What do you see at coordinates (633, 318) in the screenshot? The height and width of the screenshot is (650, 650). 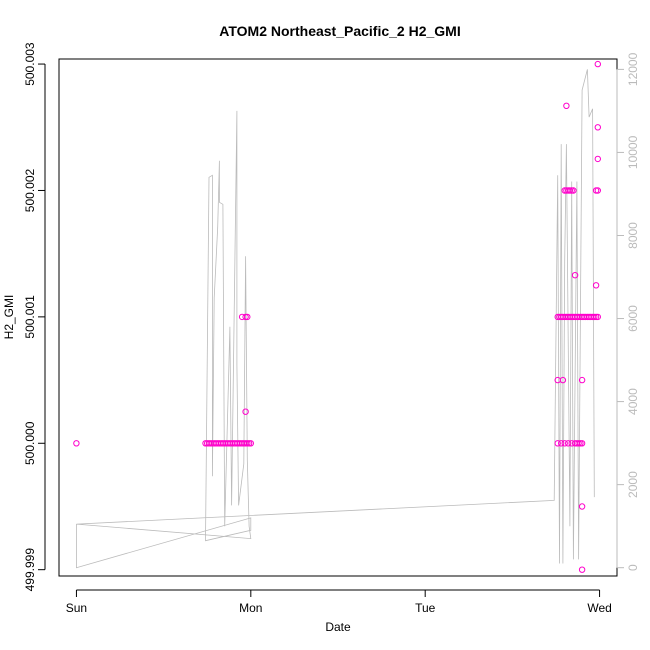 I see `y2-tick-label: 6000` at bounding box center [633, 318].